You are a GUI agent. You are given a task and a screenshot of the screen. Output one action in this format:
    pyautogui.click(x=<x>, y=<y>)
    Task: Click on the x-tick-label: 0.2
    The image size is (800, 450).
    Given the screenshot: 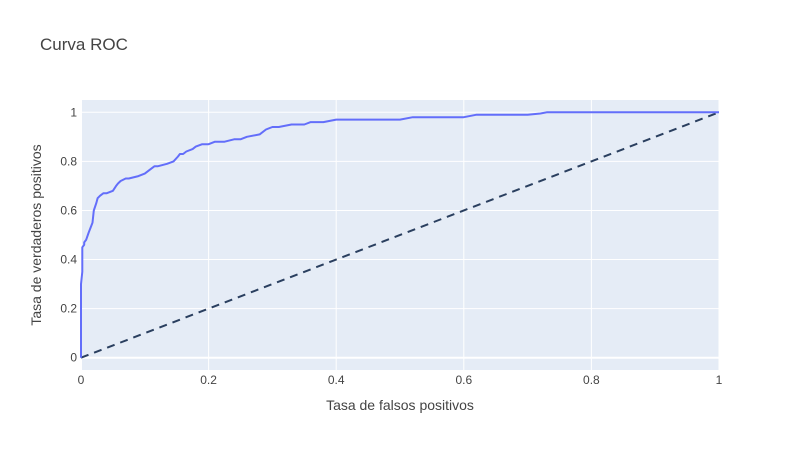 What is the action you would take?
    pyautogui.click(x=208, y=380)
    